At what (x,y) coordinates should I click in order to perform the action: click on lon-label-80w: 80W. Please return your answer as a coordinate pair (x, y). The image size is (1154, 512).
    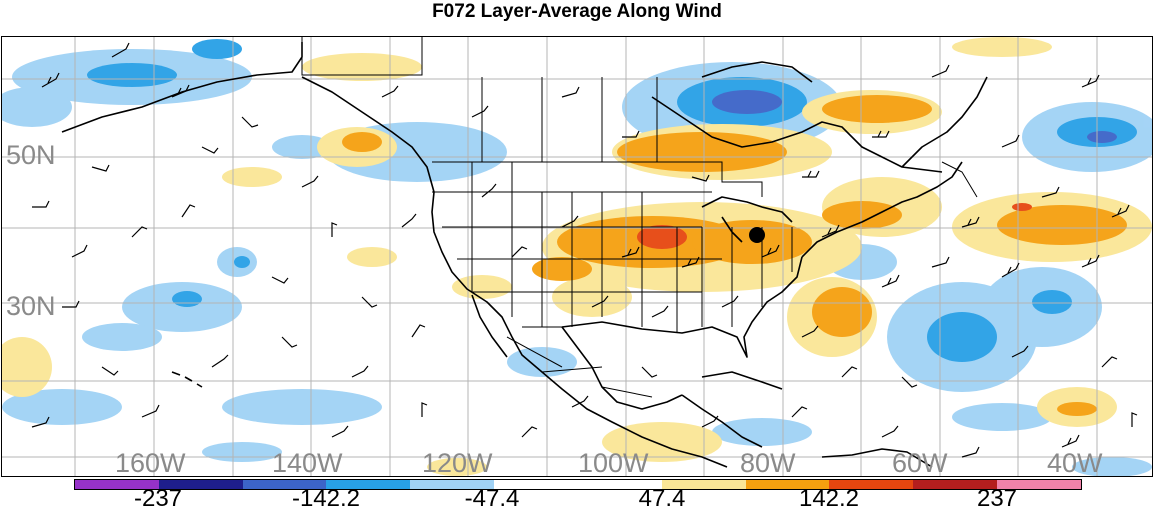
    Looking at the image, I should click on (768, 462).